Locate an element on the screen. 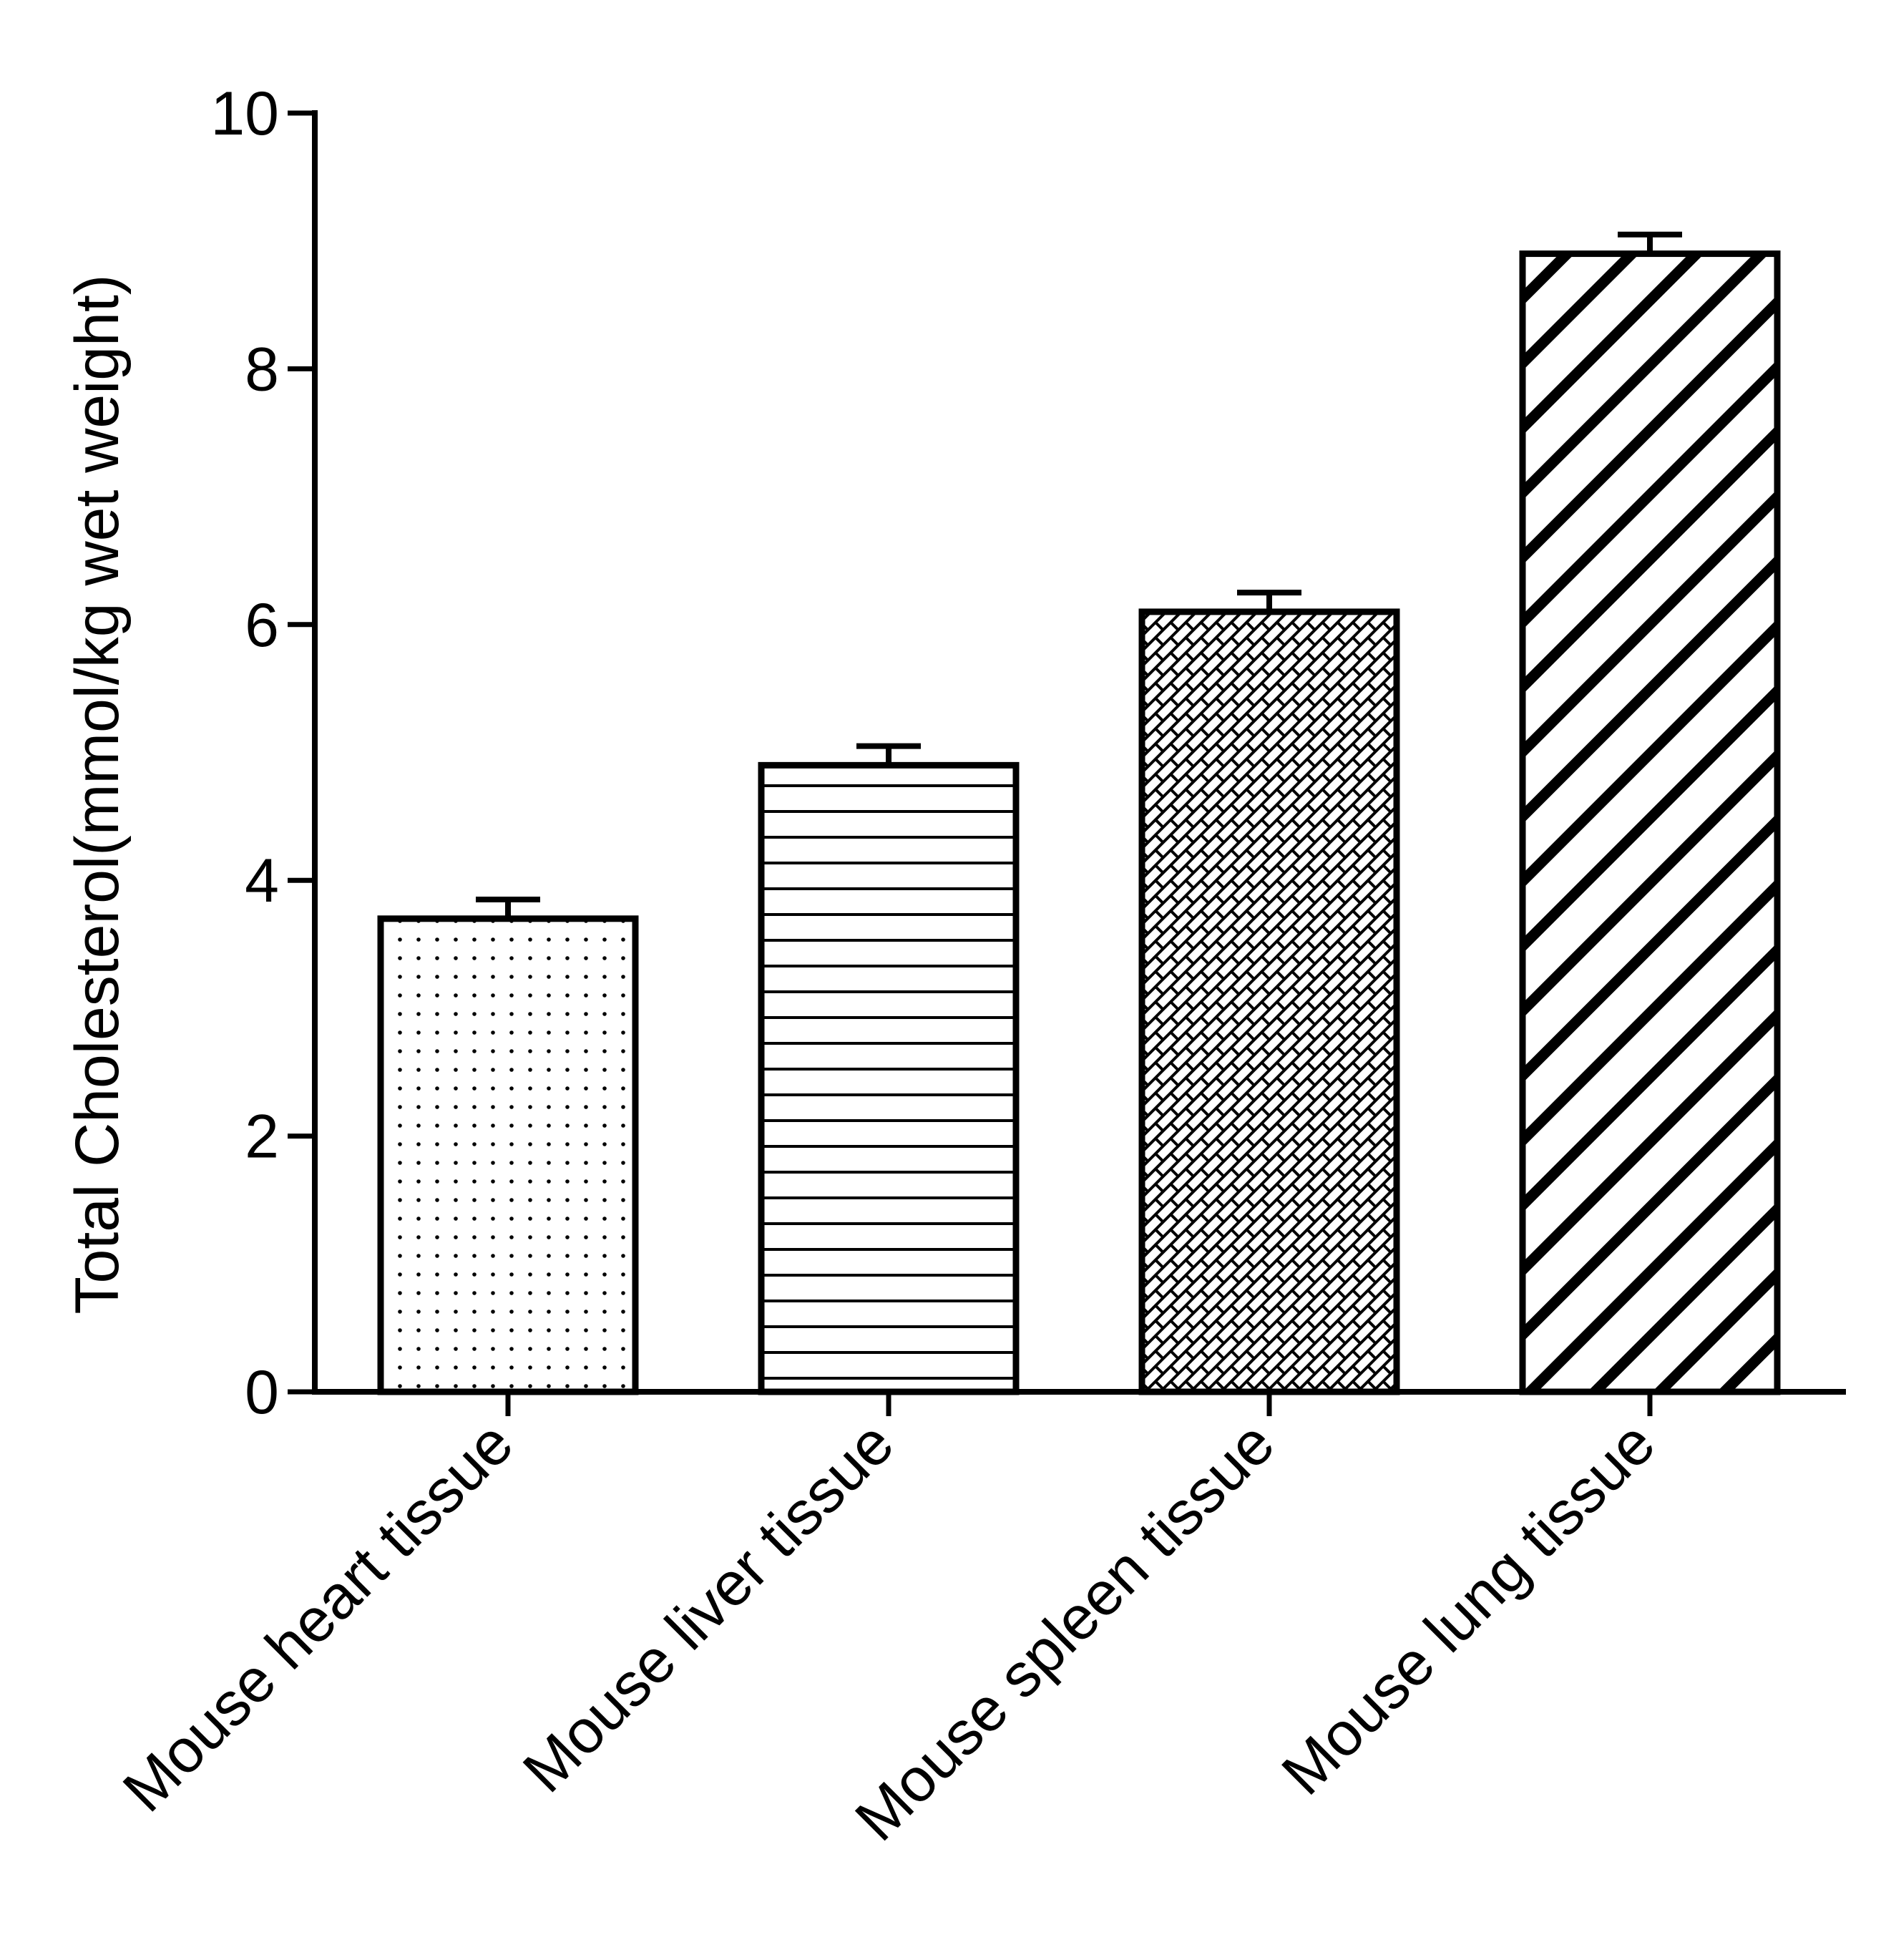  y-axis-title: Total Cholesterol(mmol/kg wet weight) is located at coordinates (97, 795).